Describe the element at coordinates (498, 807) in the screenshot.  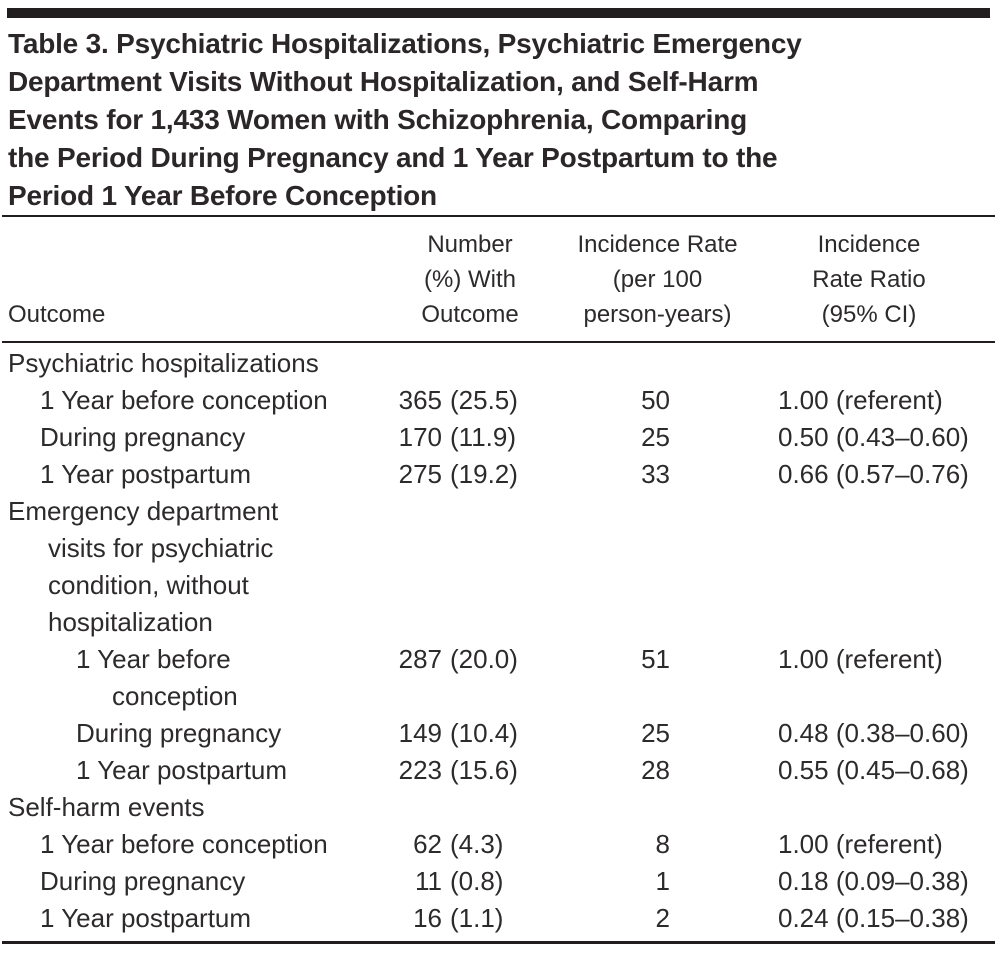
I see `section-header-row: Self-harm events` at that location.